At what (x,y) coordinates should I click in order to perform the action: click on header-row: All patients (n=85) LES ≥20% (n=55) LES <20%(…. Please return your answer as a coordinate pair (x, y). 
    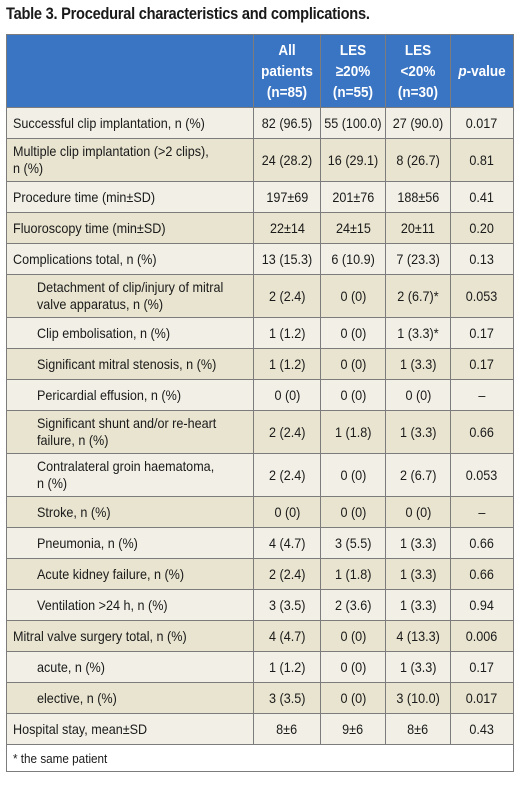
    Looking at the image, I should click on (260, 71).